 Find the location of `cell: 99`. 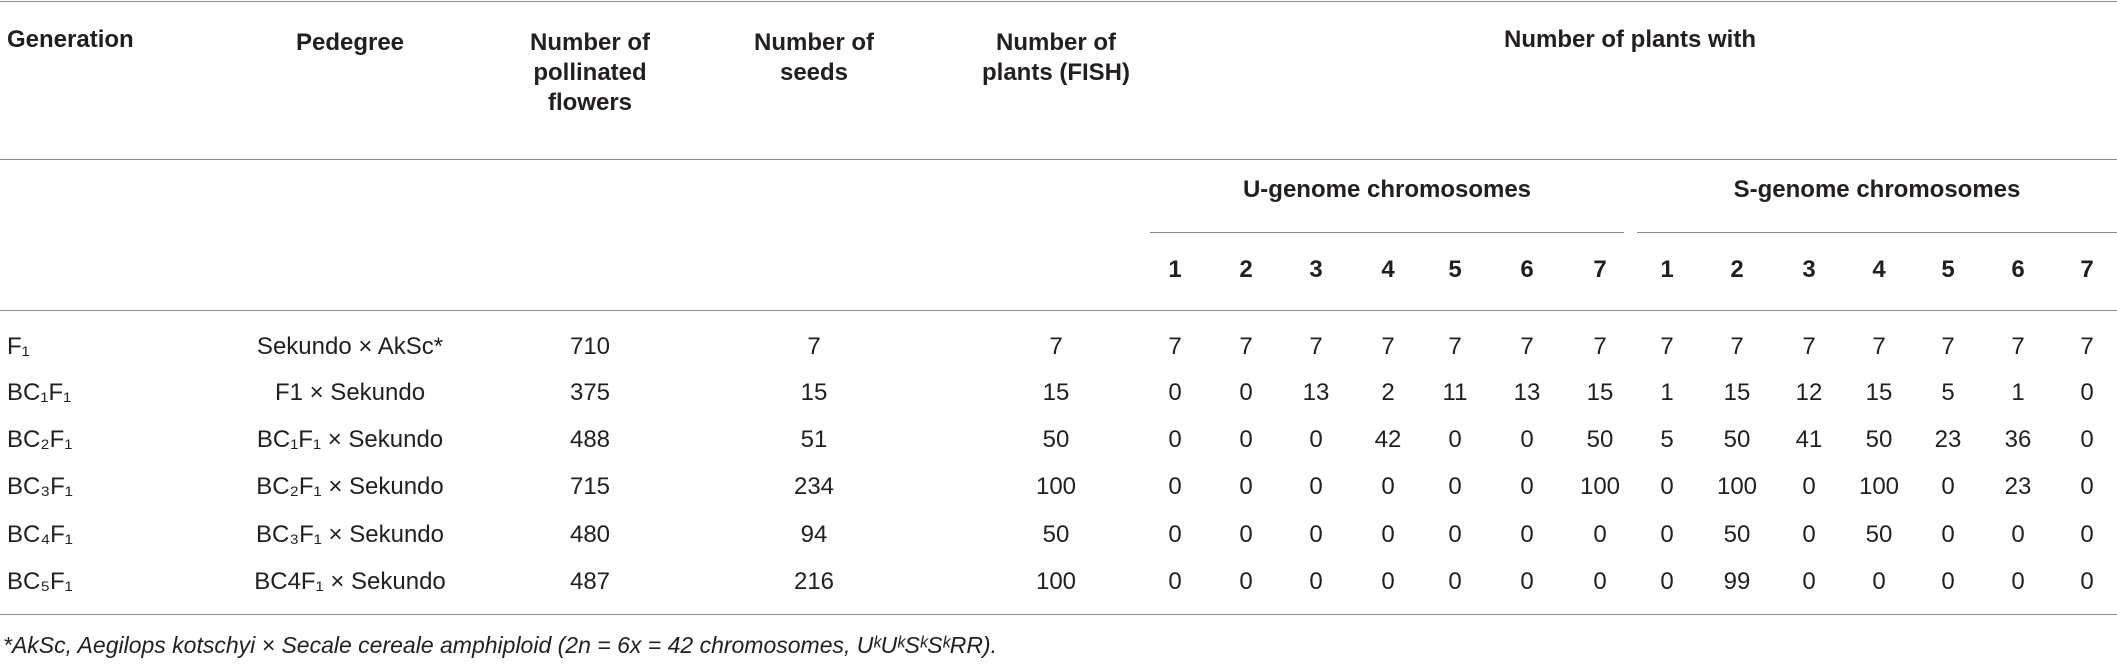

cell: 99 is located at coordinates (1737, 581).